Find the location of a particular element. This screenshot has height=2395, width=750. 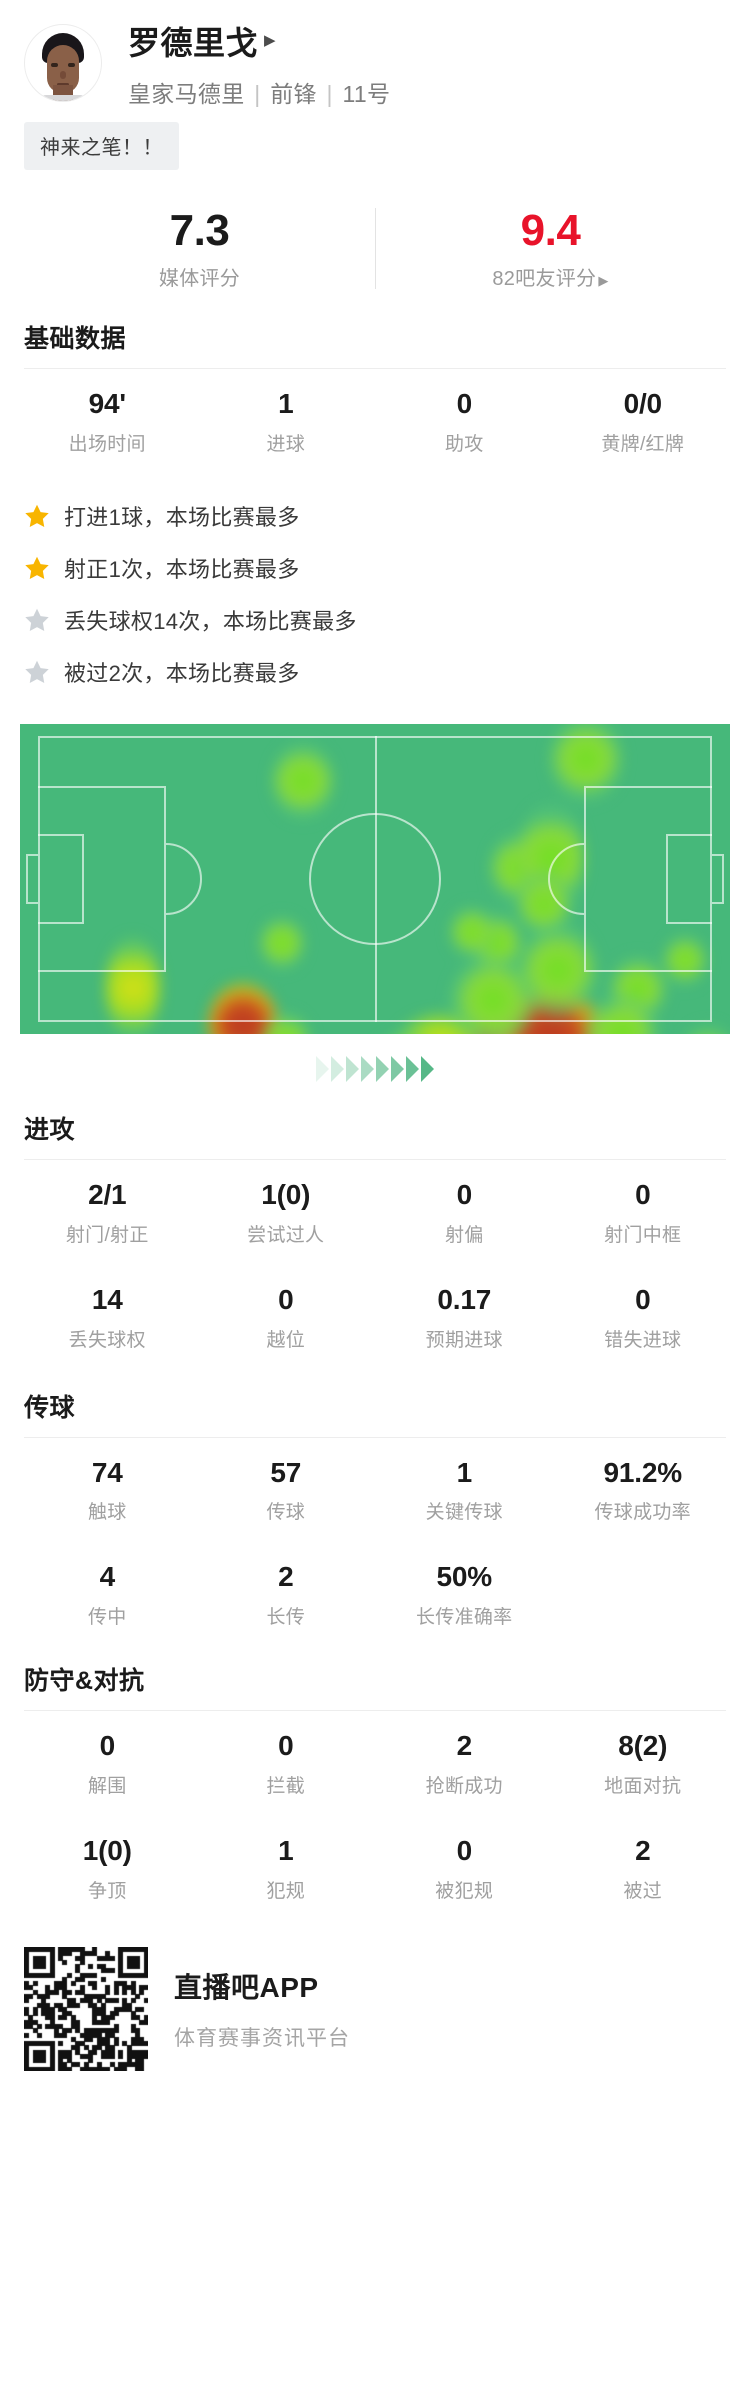

player-identity: 罗德里戈 ▶ 皇家马德里 | 前锋 | 11号 is located at coordinates (259, 63).